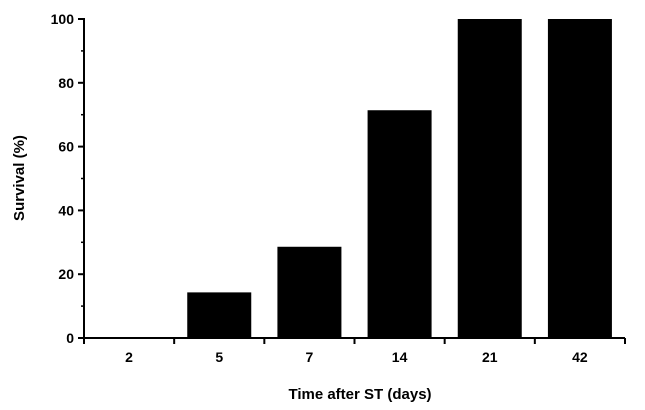  Describe the element at coordinates (19, 178) in the screenshot. I see `y-axis-title: Survival (%)` at that location.